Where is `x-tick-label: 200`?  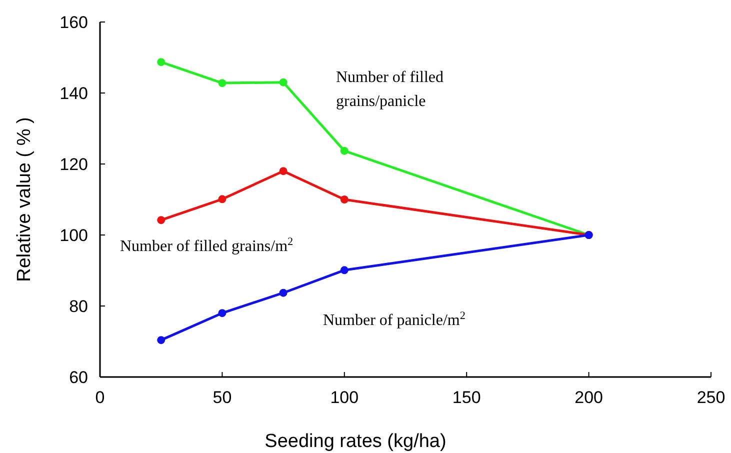
x-tick-label: 200 is located at coordinates (588, 397).